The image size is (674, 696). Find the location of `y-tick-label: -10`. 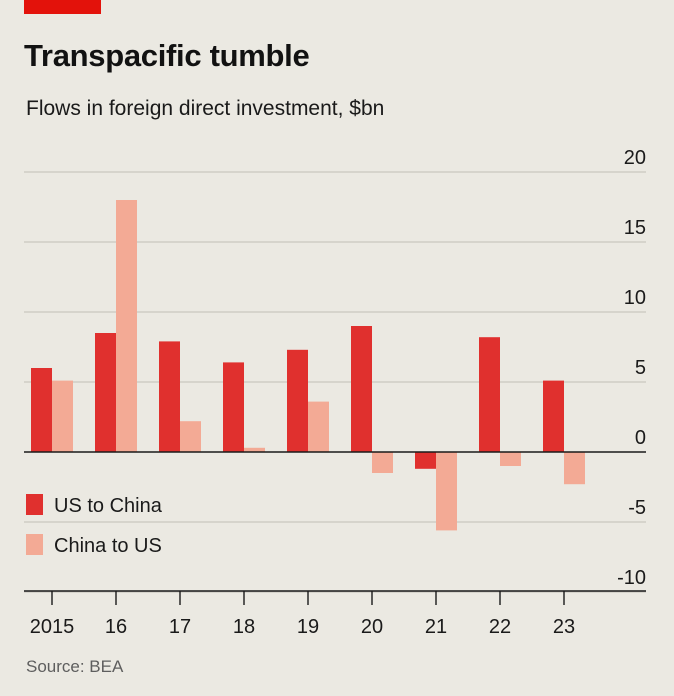

y-tick-label: -10 is located at coordinates (631, 578).